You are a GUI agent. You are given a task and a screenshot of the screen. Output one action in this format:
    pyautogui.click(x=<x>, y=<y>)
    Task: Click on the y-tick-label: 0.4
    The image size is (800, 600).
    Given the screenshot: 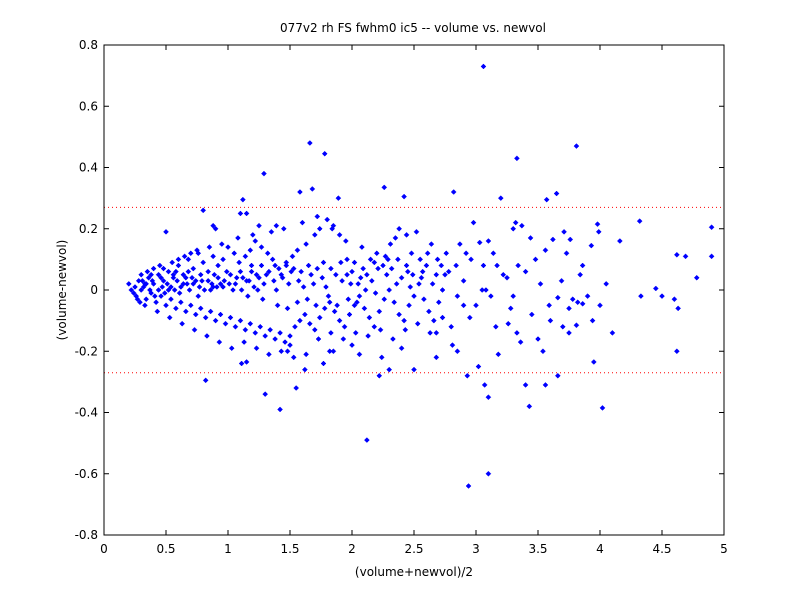 What is the action you would take?
    pyautogui.click(x=88, y=168)
    